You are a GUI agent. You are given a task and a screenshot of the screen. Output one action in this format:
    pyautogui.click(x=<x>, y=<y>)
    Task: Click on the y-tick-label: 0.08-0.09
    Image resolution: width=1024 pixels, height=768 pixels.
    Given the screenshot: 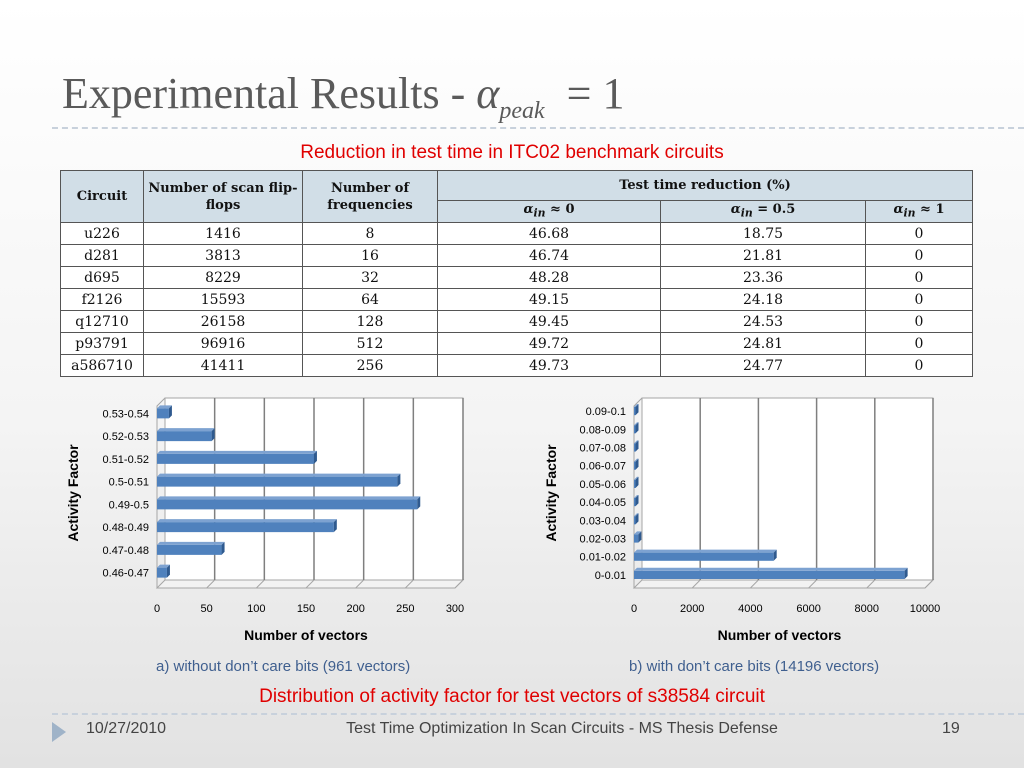 What is the action you would take?
    pyautogui.click(x=603, y=430)
    